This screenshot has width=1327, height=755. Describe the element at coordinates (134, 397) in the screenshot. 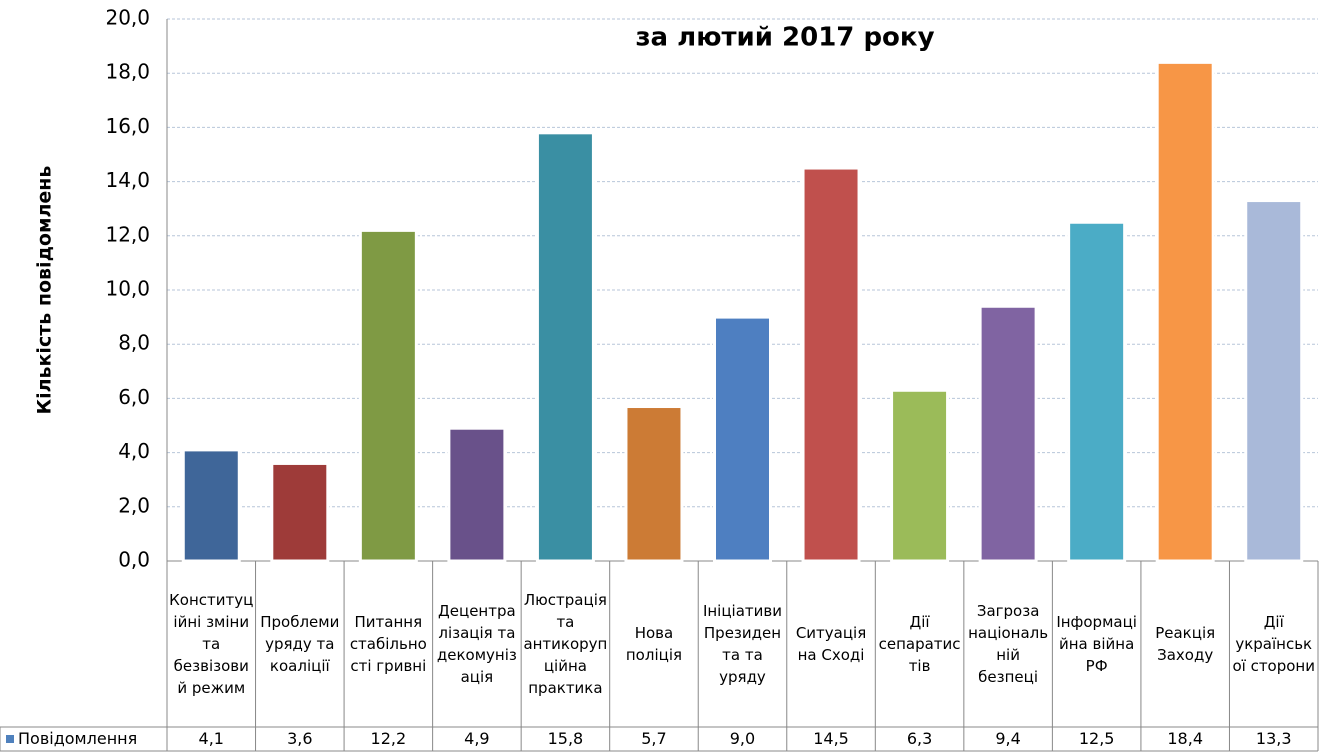

I see `y-tick-label: 6,0` at that location.